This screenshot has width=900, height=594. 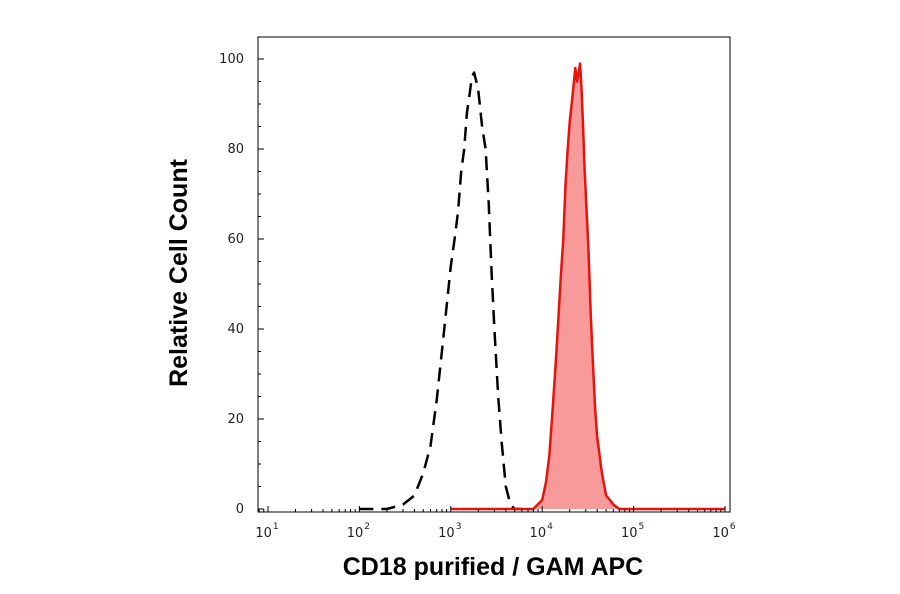 I want to click on series-1-line, so click(x=440, y=291).